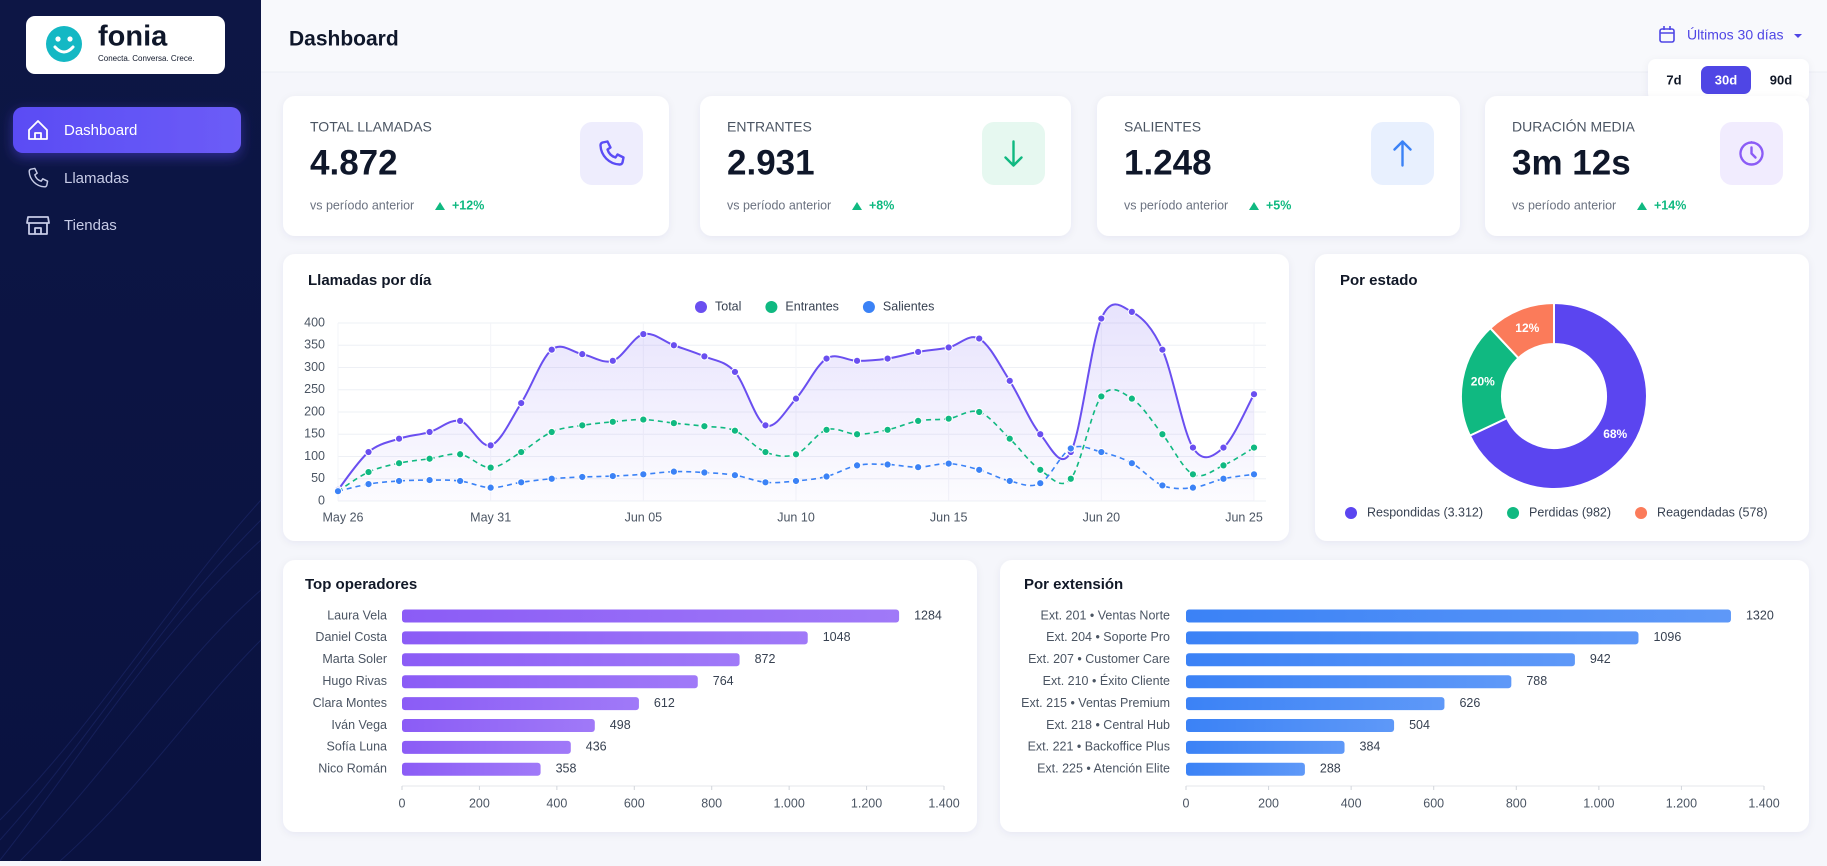  Describe the element at coordinates (1278, 205) in the screenshot. I see `kpi-change: +5%` at that location.